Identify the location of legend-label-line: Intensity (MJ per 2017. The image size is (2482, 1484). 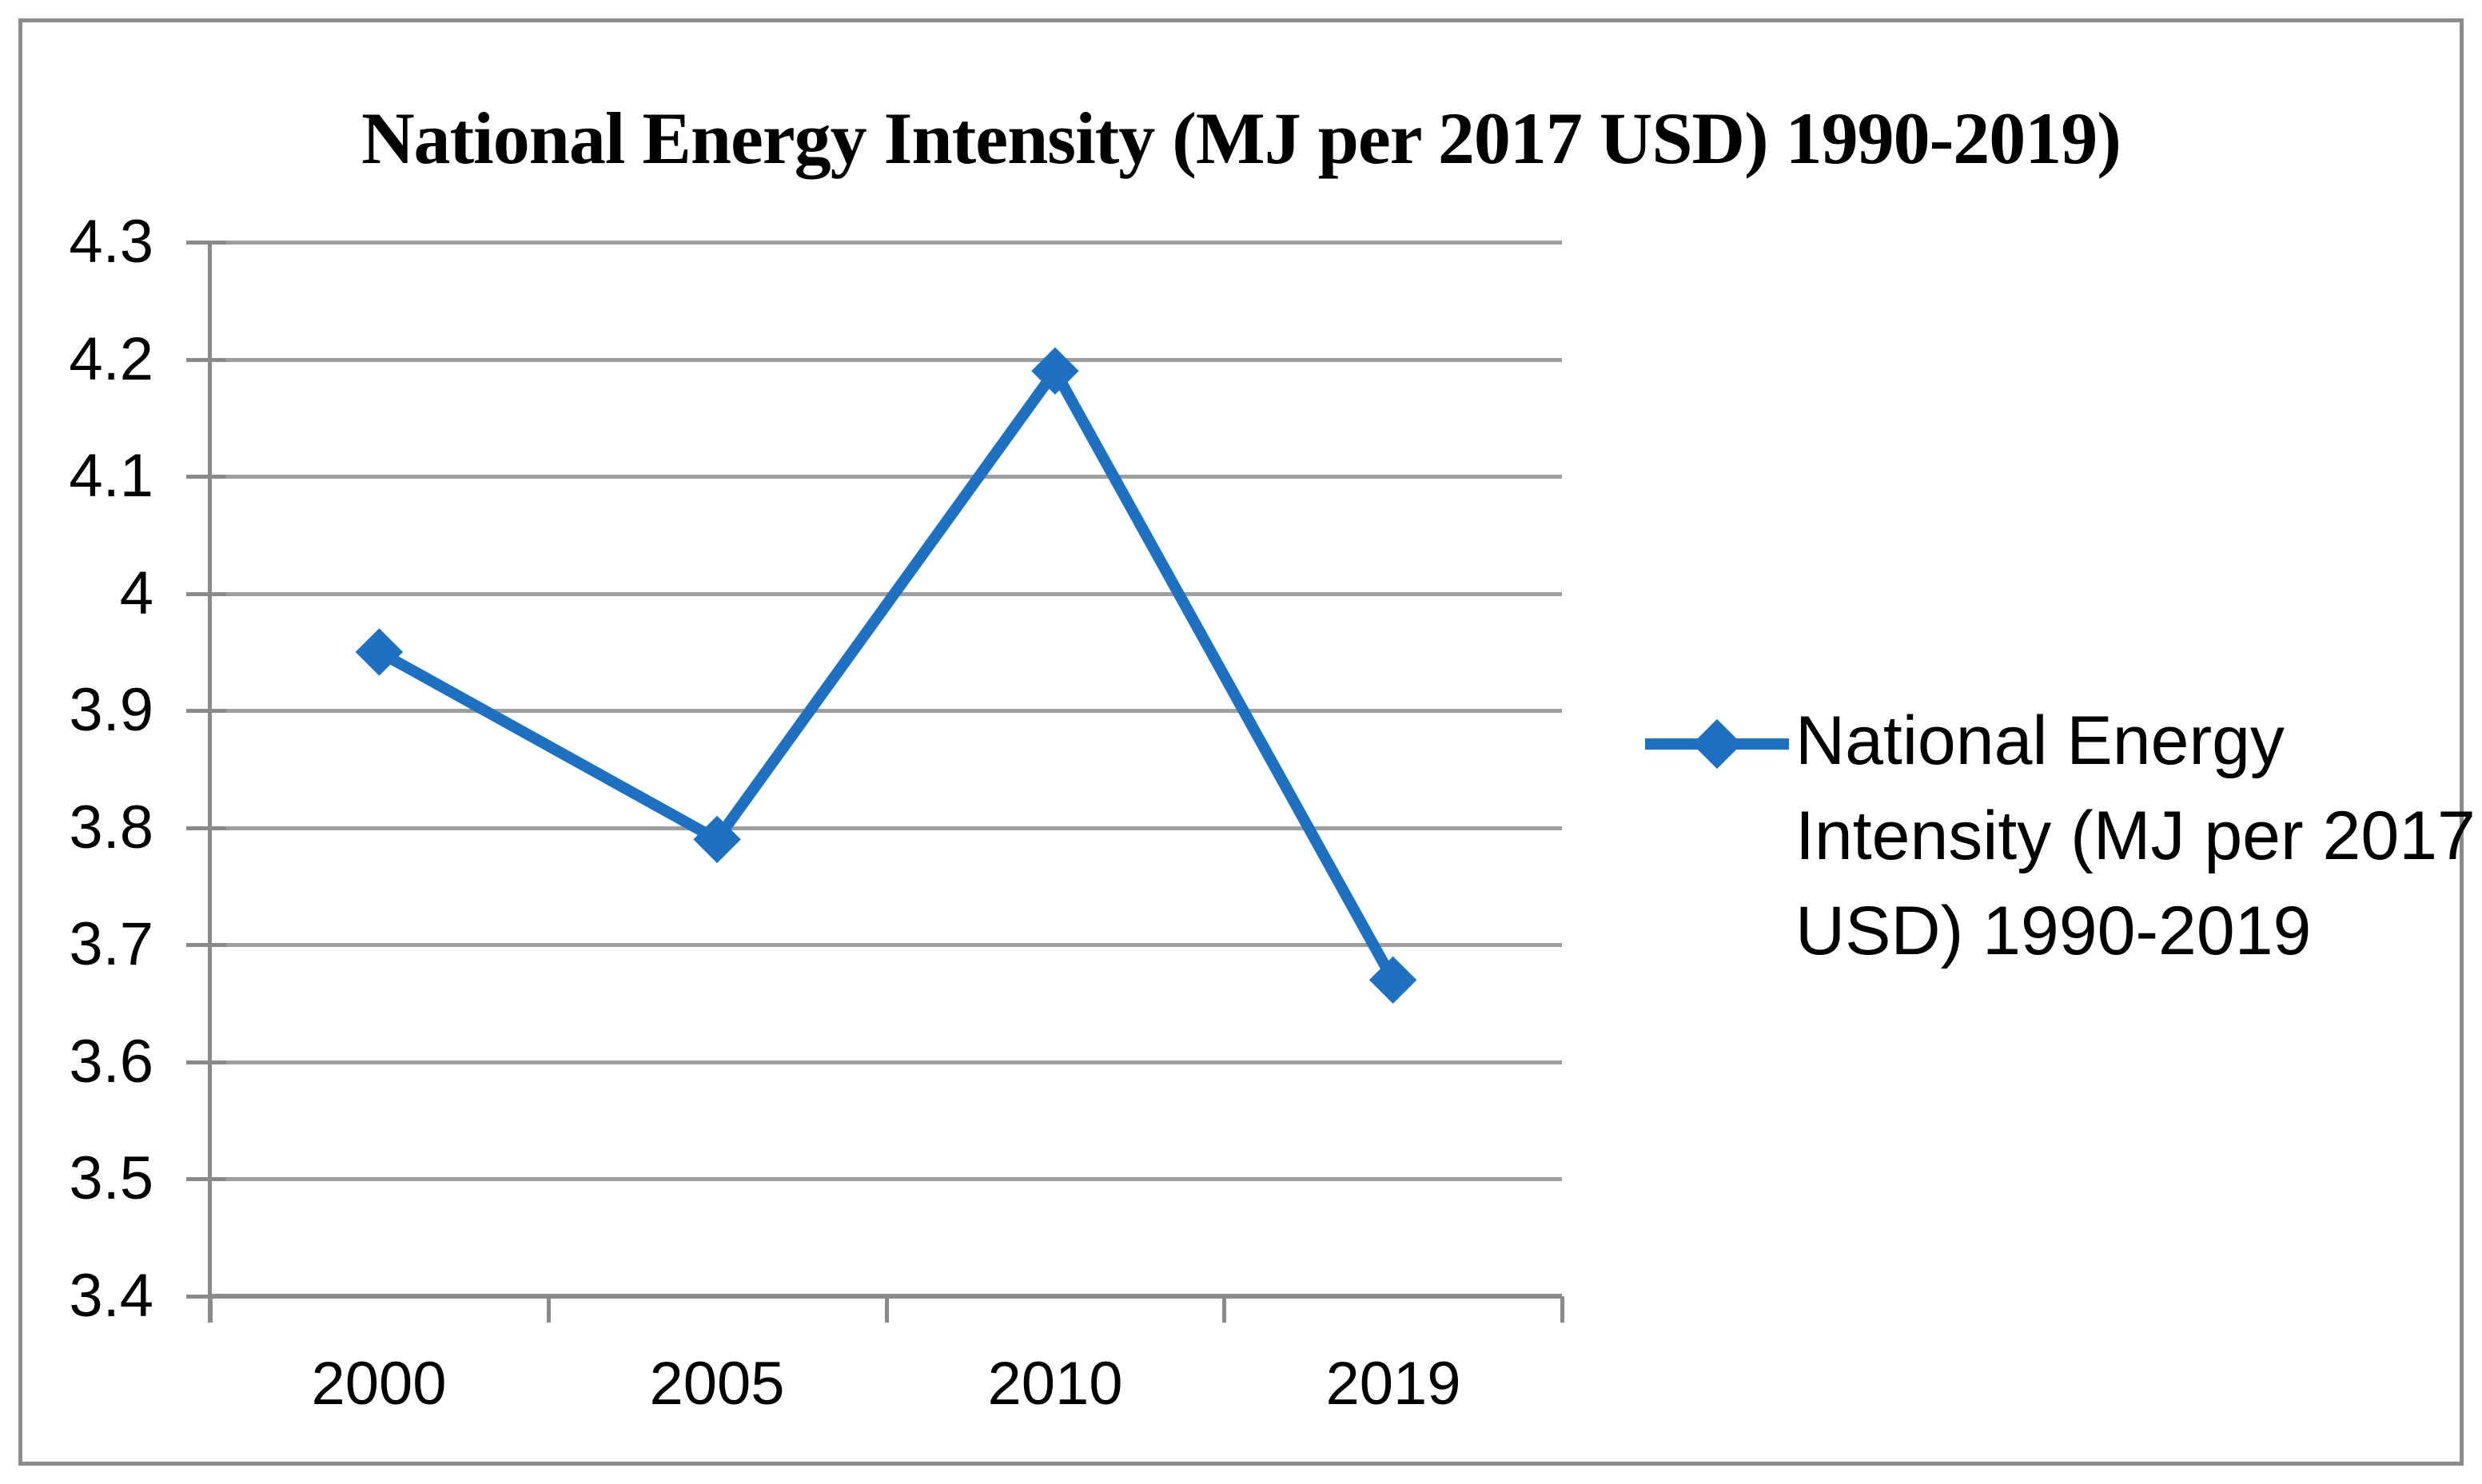
(2135, 836).